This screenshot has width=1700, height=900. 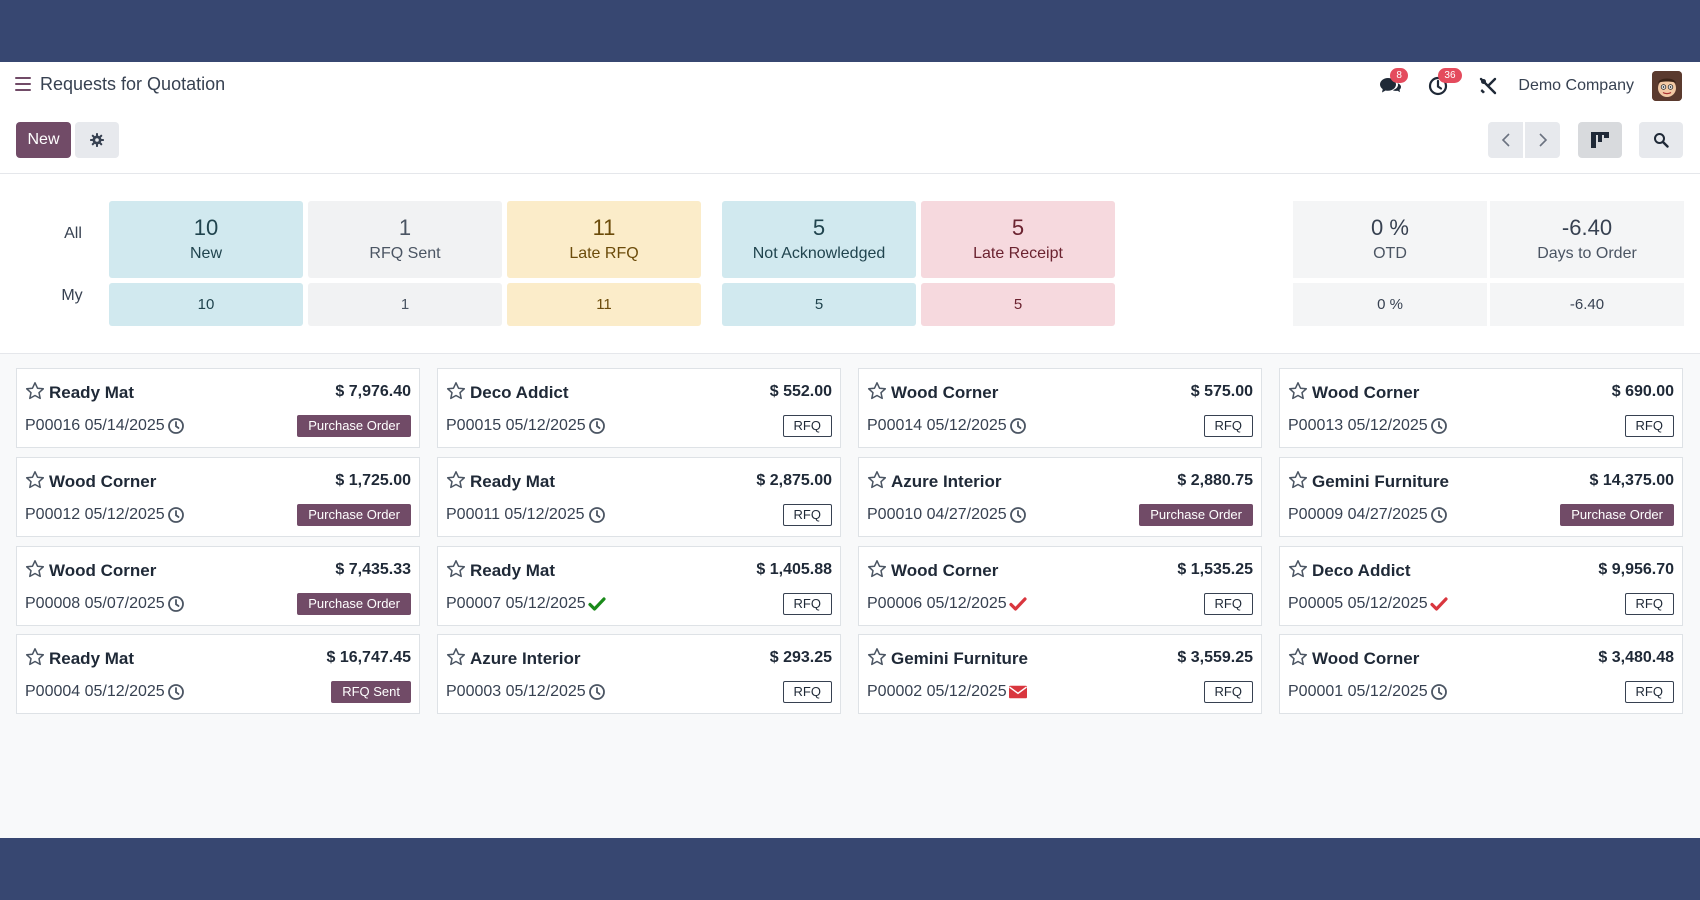 What do you see at coordinates (1481, 408) in the screenshot?
I see `rfq-card: Wood Corner $ 690.00 P00013 05/12/2025 RFQ` at bounding box center [1481, 408].